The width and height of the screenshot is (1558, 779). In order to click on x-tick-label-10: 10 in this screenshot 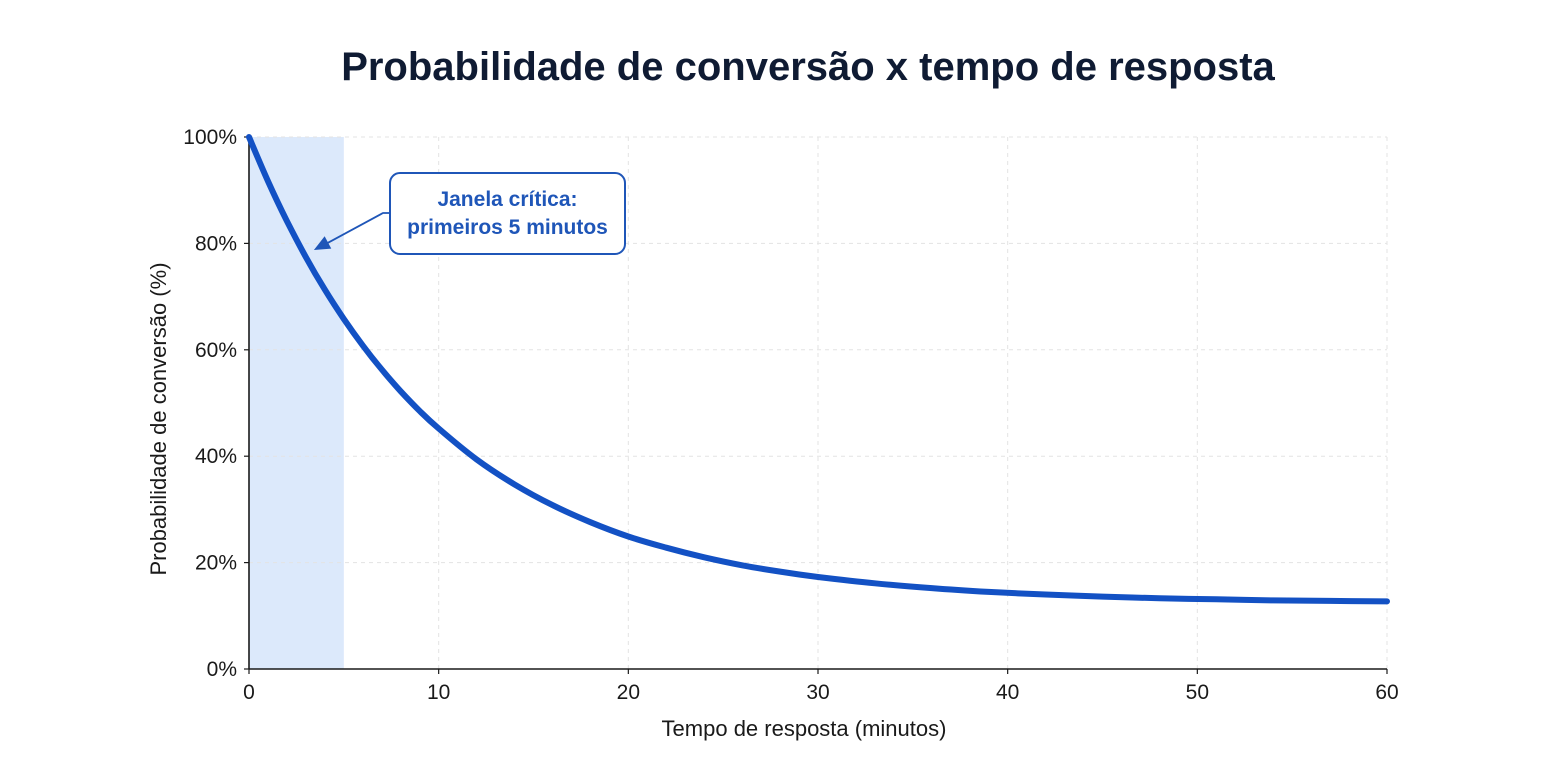, I will do `click(438, 692)`.